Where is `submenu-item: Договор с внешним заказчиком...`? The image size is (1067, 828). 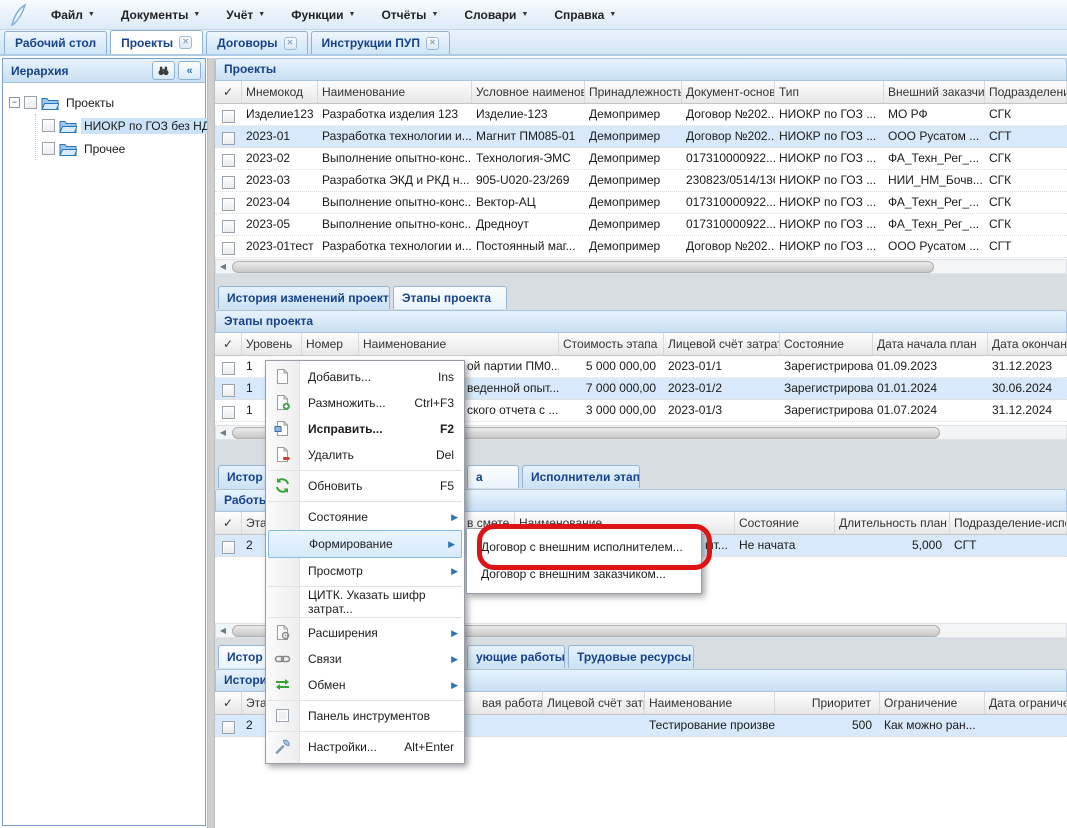 submenu-item: Договор с внешним заказчиком... is located at coordinates (573, 574).